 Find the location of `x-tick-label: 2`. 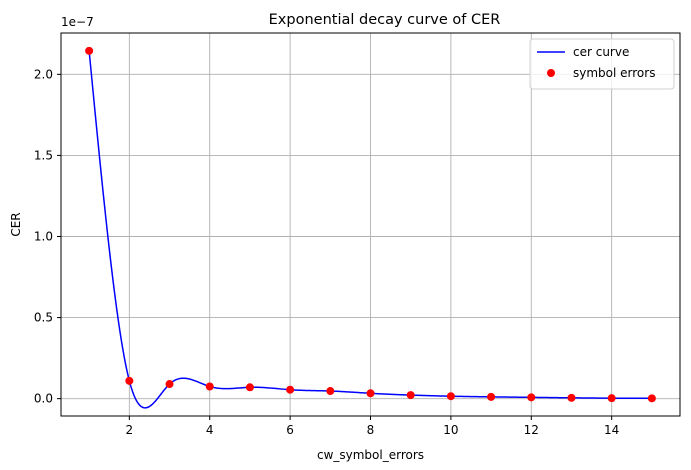

x-tick-label: 2 is located at coordinates (130, 430).